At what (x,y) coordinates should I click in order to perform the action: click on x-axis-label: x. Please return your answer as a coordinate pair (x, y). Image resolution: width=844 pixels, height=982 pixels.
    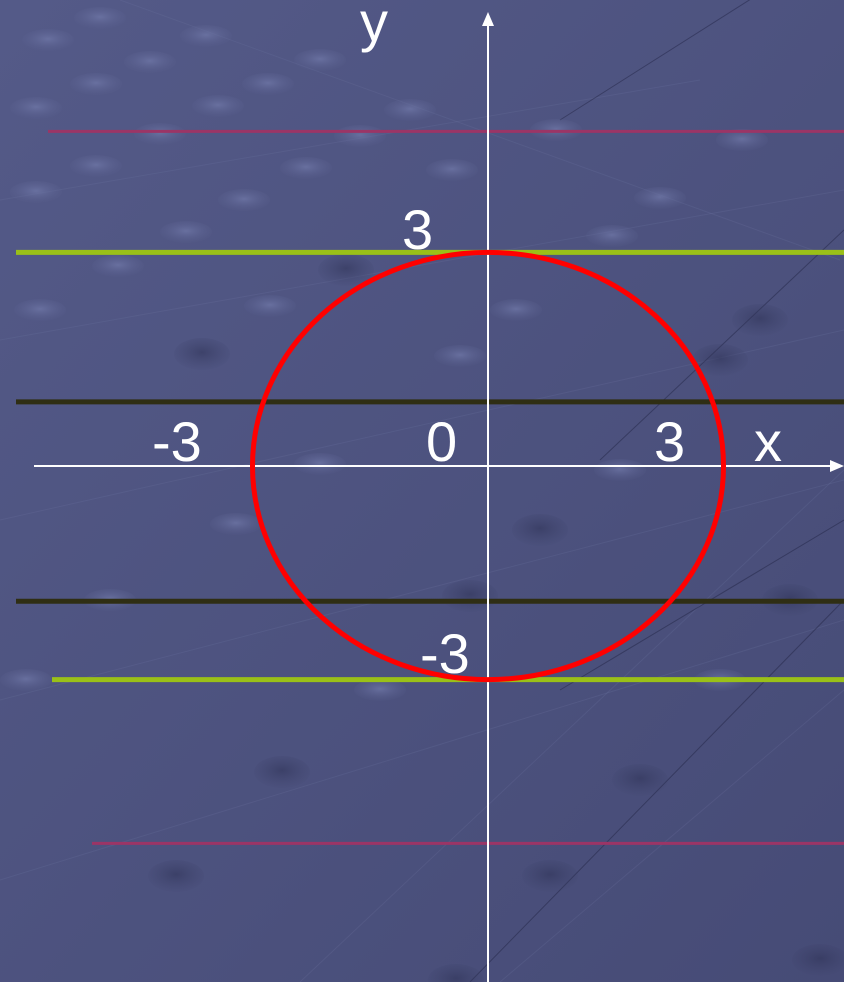
    Looking at the image, I should click on (768, 441).